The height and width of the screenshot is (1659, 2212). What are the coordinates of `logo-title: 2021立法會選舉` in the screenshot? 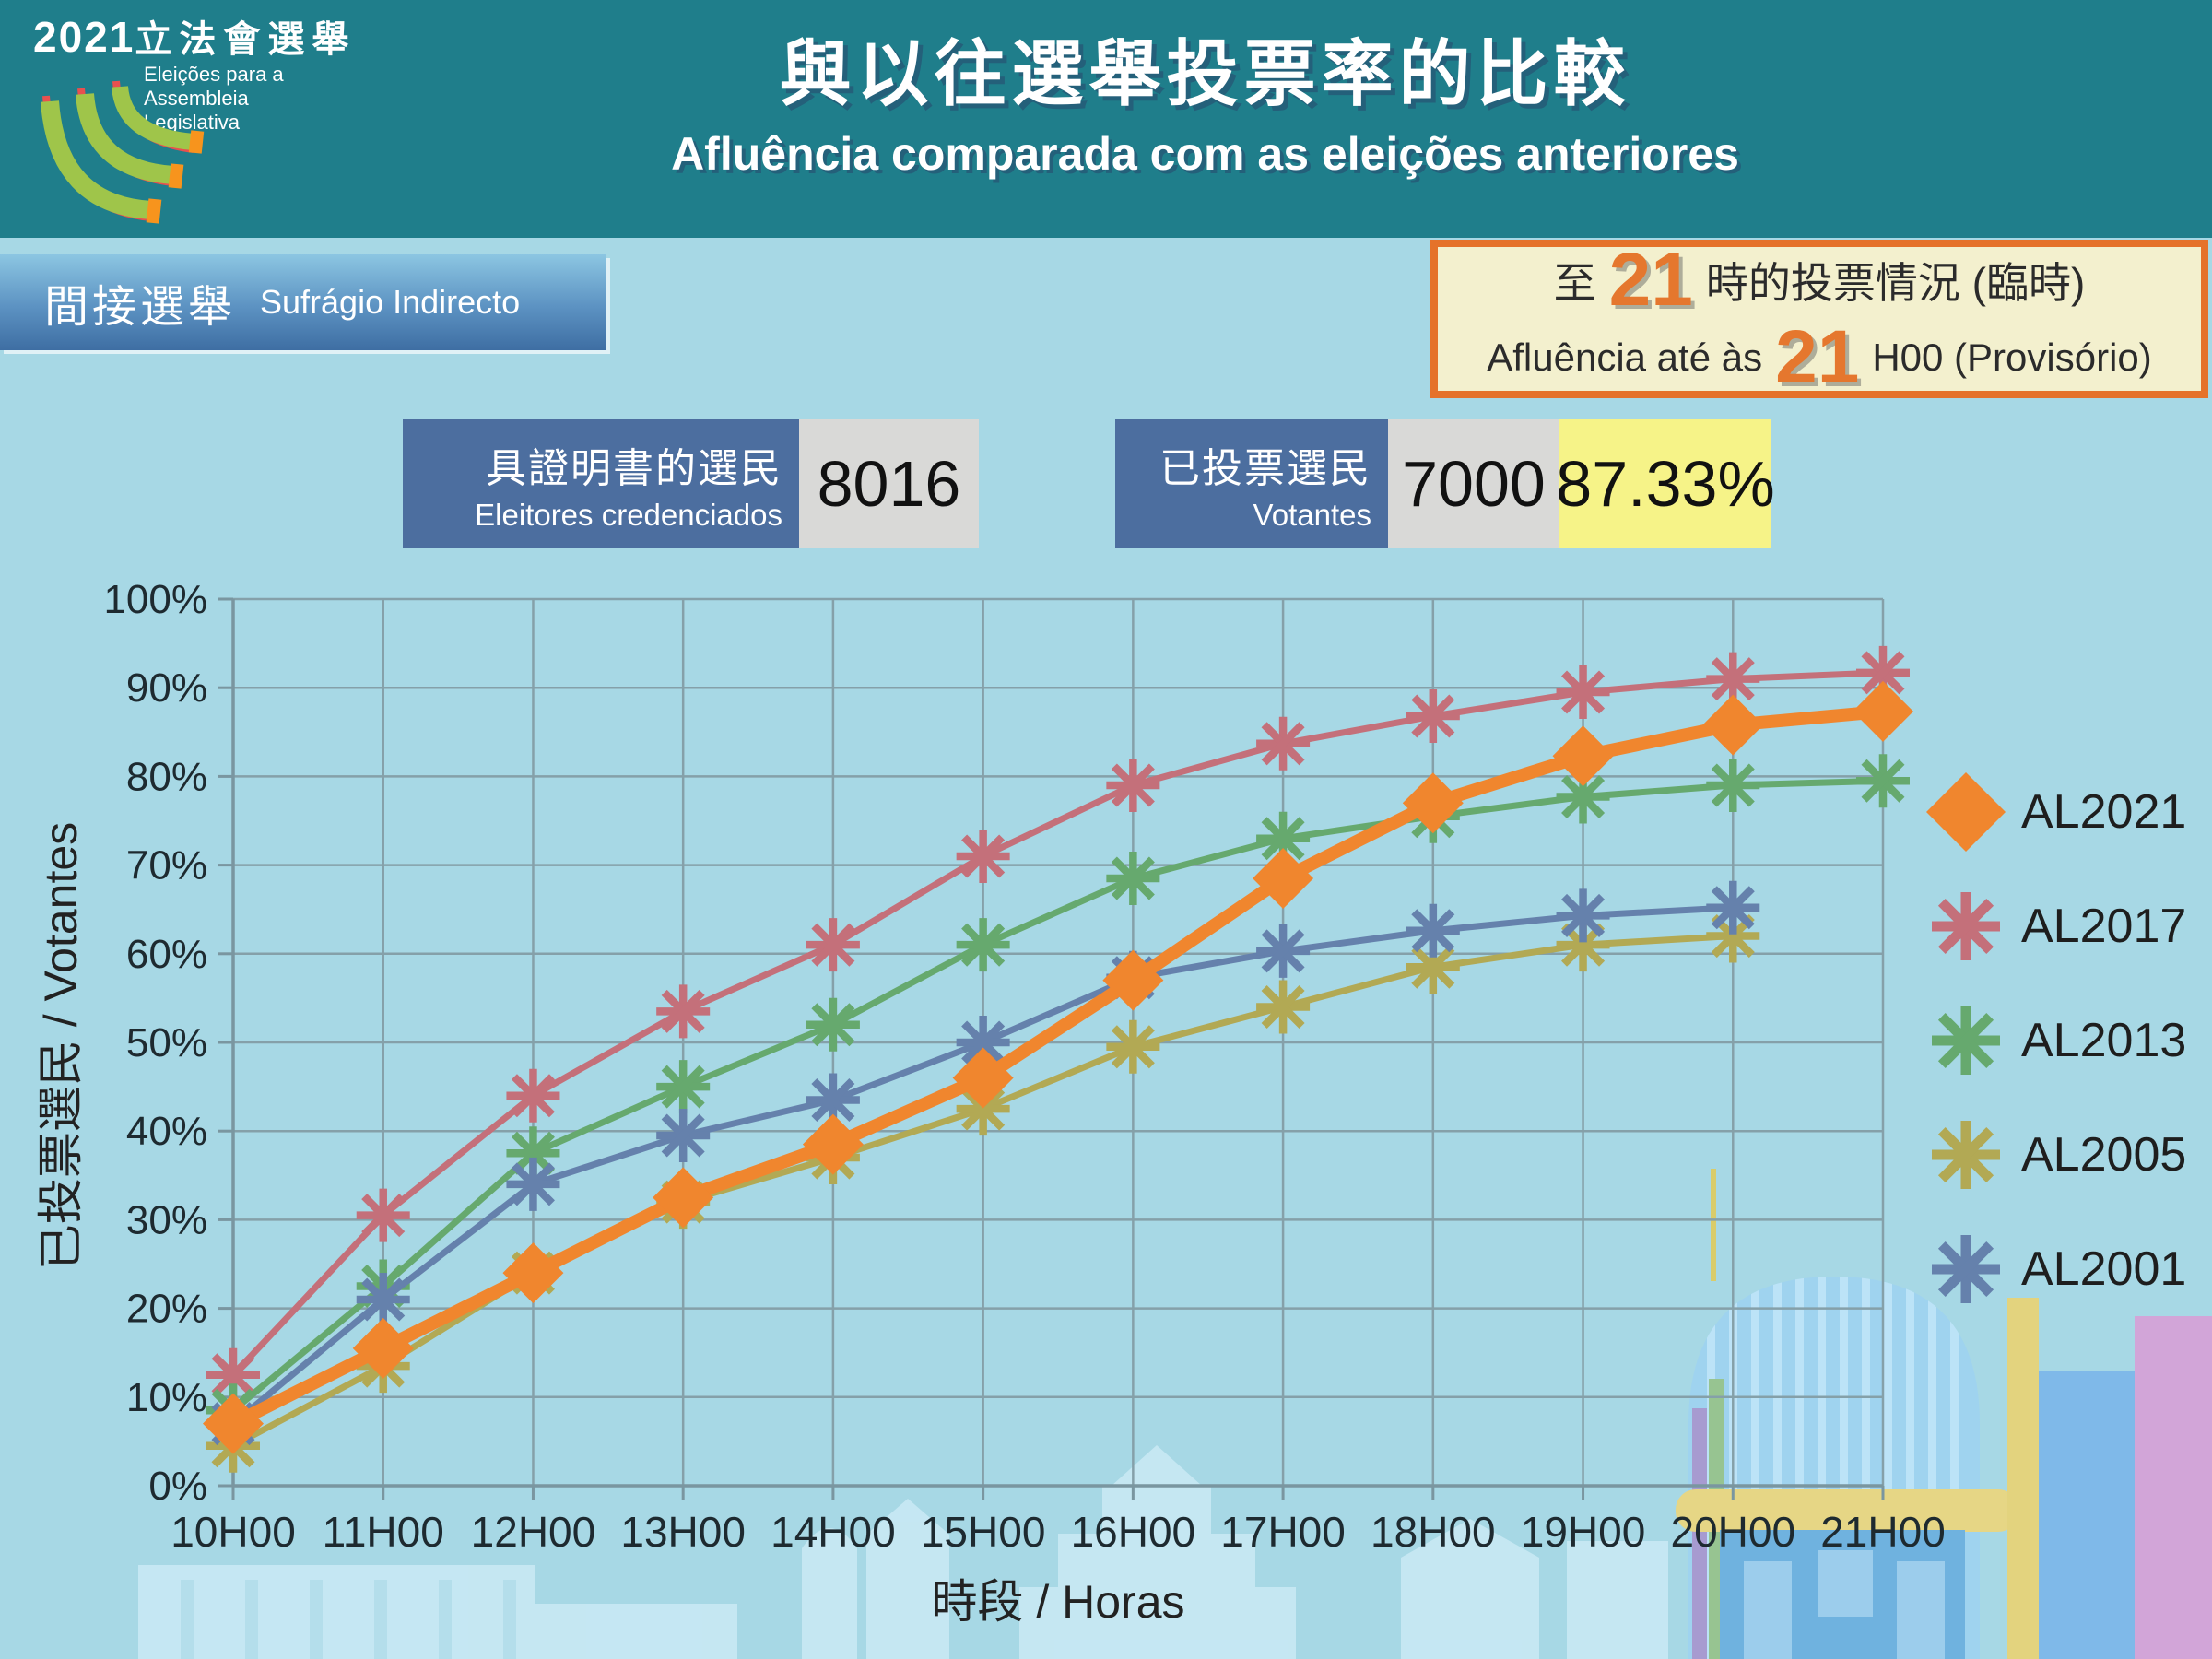 It's located at (190, 36).